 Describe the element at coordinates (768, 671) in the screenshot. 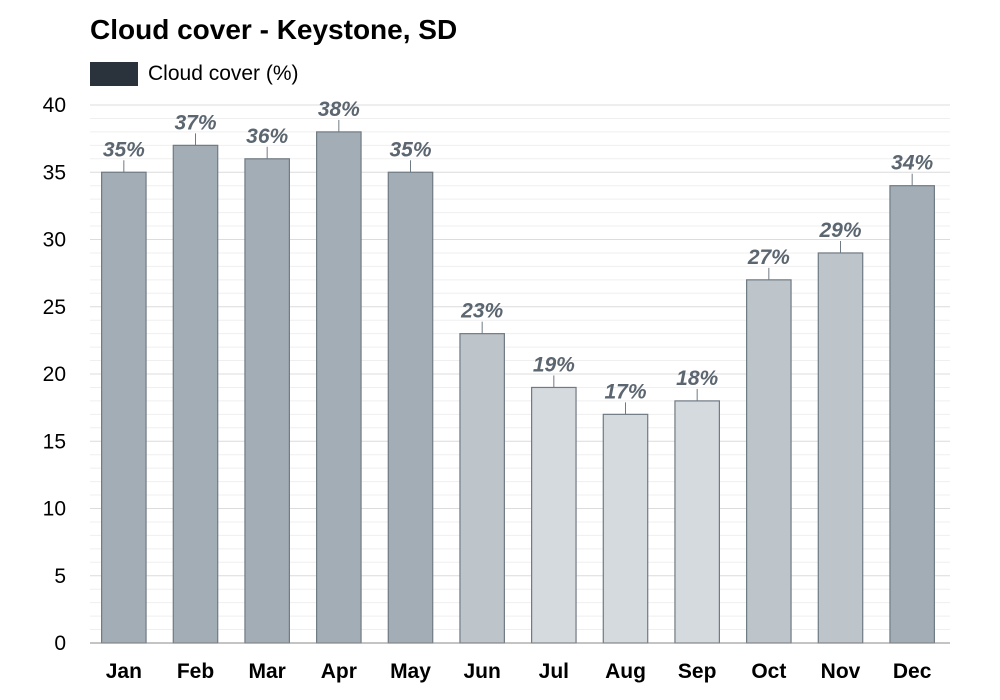

I see `x-tick-label: Oct` at that location.